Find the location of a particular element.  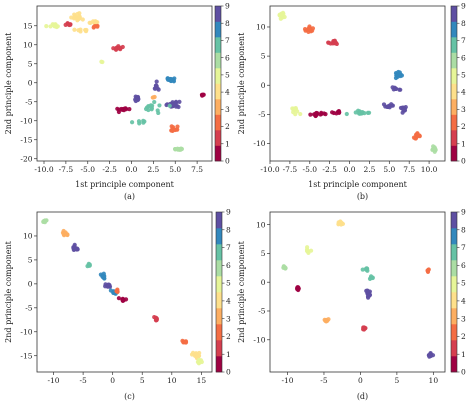

colorbar-tick-label: 2 is located at coordinates (463, 336).